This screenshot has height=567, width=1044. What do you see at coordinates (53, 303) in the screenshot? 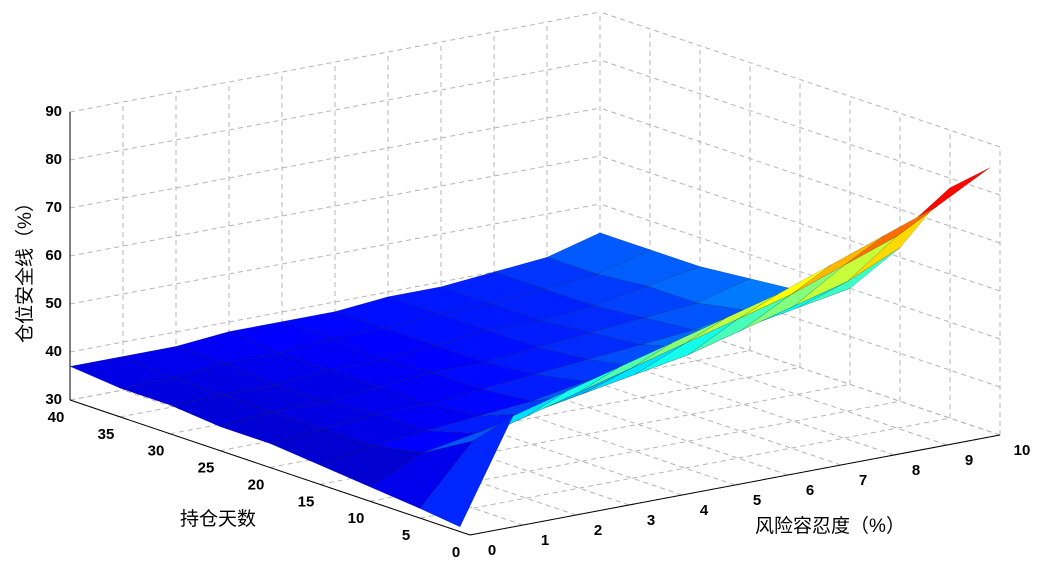
I see `z-tick-label: 50` at bounding box center [53, 303].